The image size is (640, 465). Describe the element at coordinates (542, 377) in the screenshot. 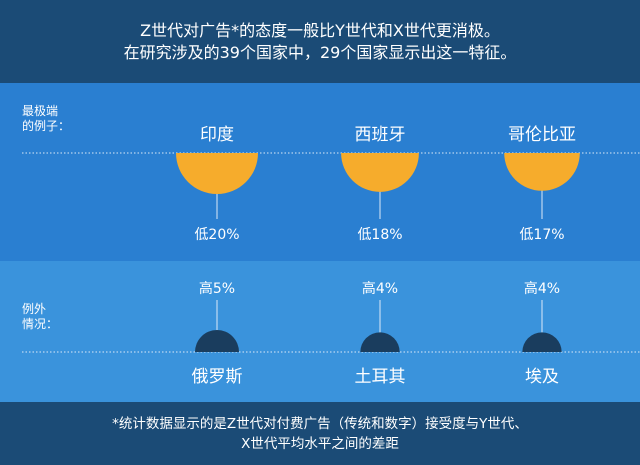

I see `country-label-egypt: 埃及` at that location.